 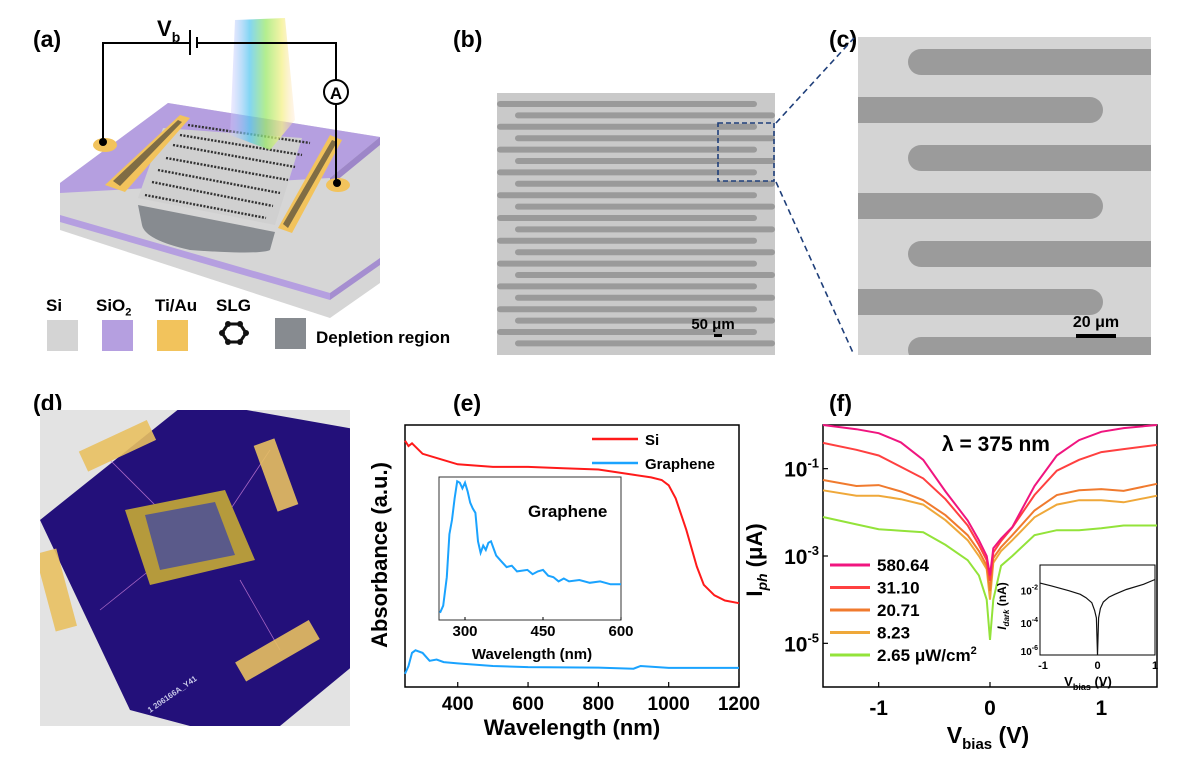 What do you see at coordinates (220, 176) in the screenshot?
I see `exposed-si-window` at bounding box center [220, 176].